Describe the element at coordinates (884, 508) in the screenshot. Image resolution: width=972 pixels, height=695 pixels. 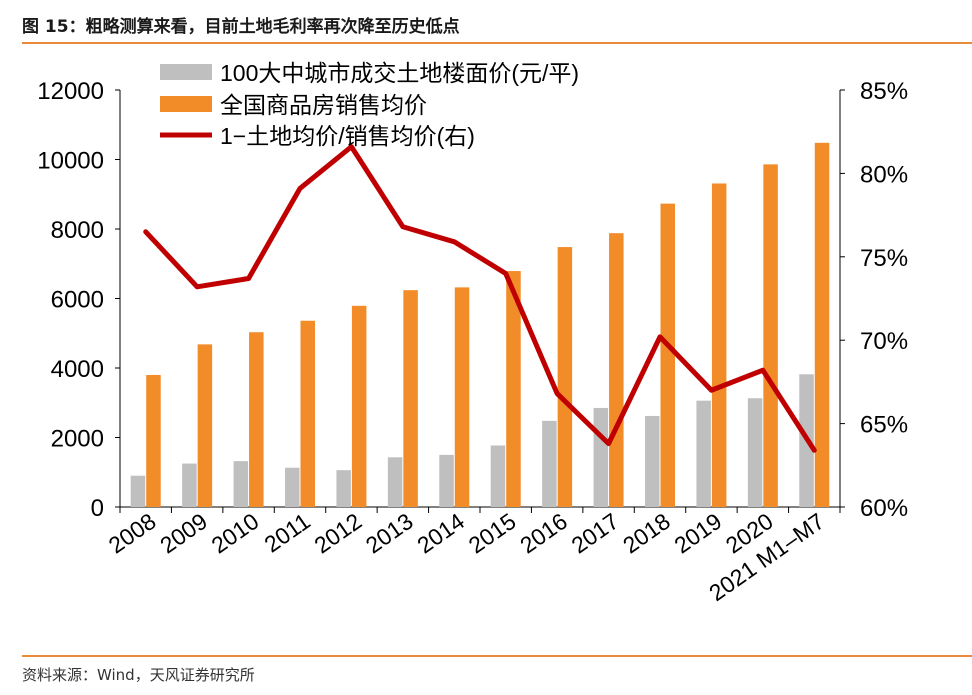
I see `right-tick-label: 60%` at that location.